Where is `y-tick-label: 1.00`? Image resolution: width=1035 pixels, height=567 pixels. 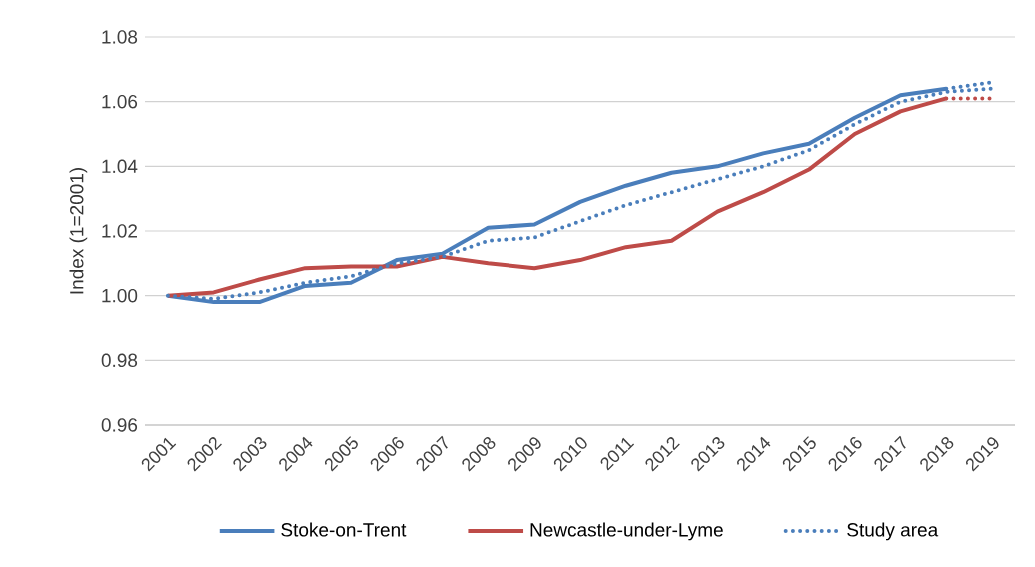 y-tick-label: 1.00 is located at coordinates (120, 295).